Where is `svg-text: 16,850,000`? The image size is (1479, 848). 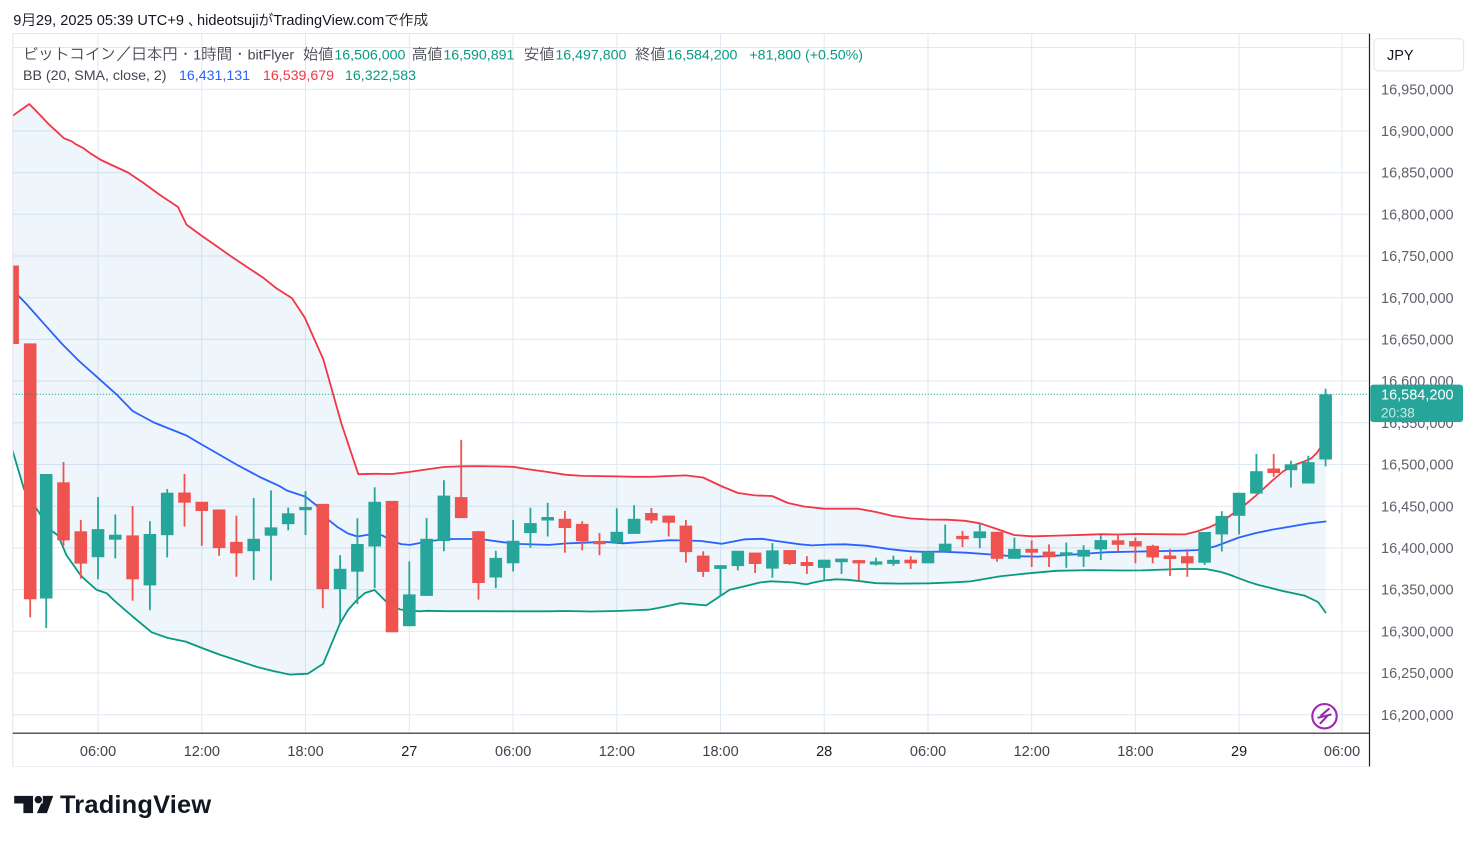
svg-text: 16,850,000 is located at coordinates (1417, 174).